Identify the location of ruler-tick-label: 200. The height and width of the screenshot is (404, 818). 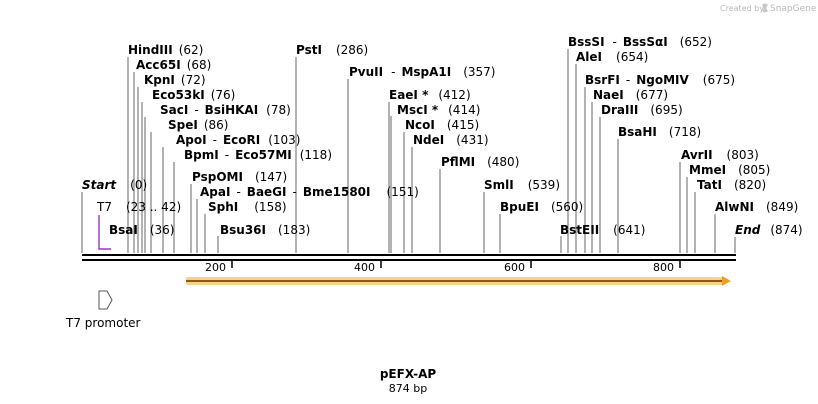
(215, 267).